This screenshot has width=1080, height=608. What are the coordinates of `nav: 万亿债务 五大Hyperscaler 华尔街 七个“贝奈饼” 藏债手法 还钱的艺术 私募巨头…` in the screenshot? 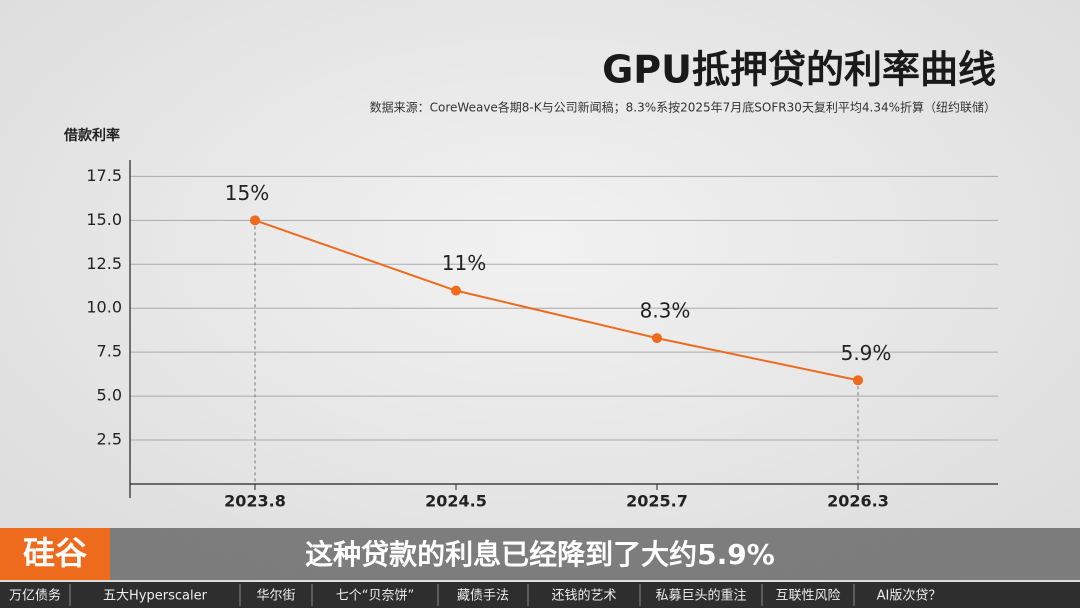 It's located at (475, 595).